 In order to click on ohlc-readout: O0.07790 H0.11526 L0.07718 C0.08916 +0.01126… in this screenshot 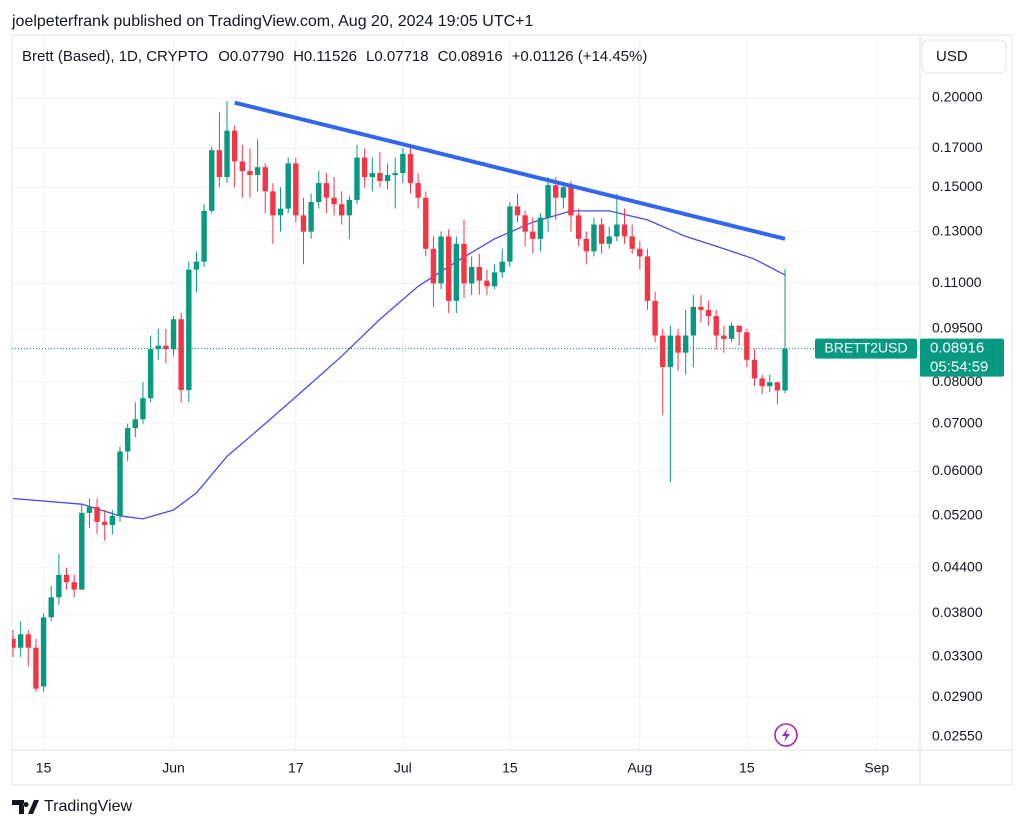, I will do `click(432, 56)`.